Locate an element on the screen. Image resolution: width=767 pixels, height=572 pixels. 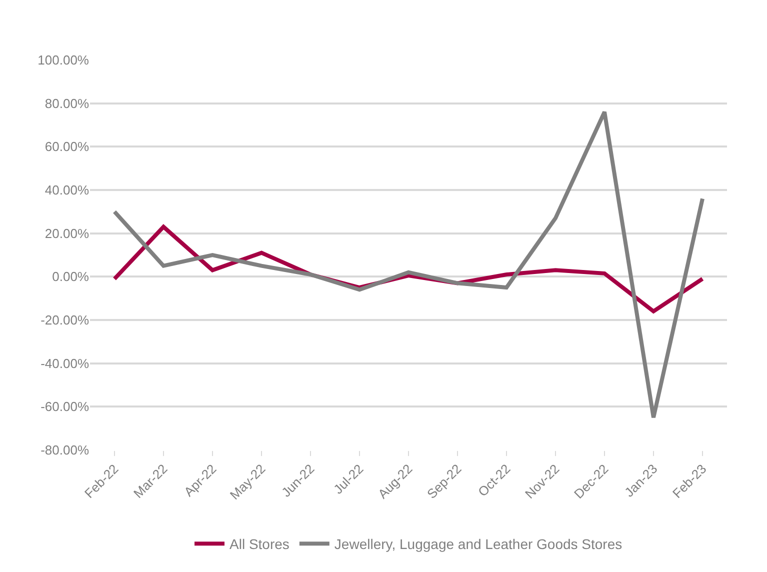
y-tick-label: 20.00% is located at coordinates (67, 233).